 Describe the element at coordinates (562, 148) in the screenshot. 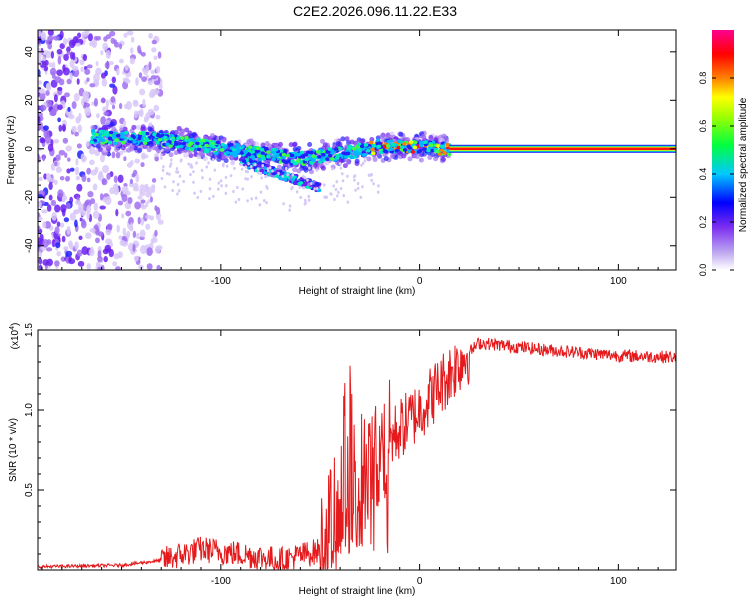

I see `steady-line-core` at that location.